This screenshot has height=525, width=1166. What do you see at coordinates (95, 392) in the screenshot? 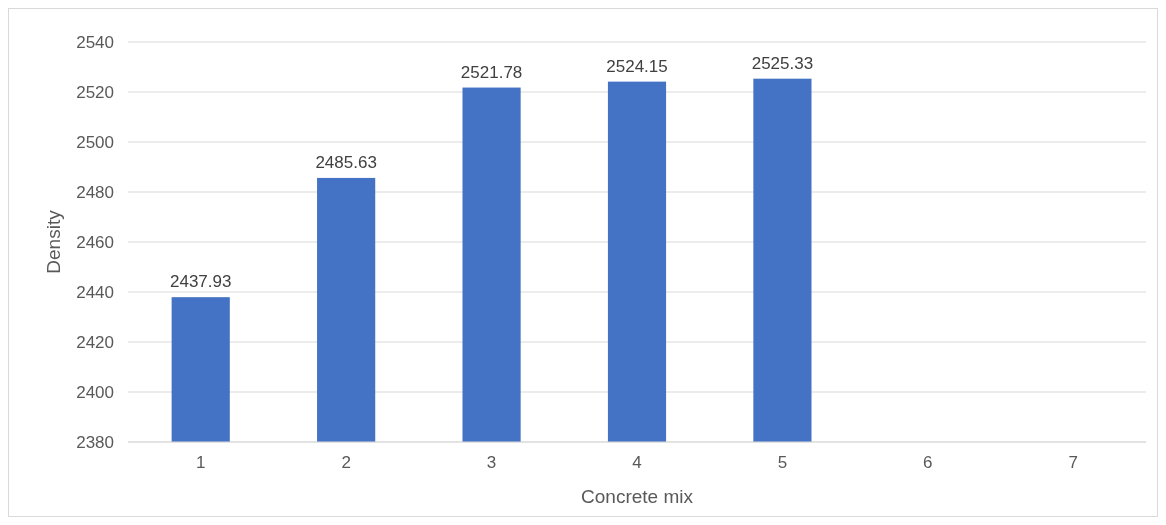
I see `y-tick-label: 2400` at bounding box center [95, 392].